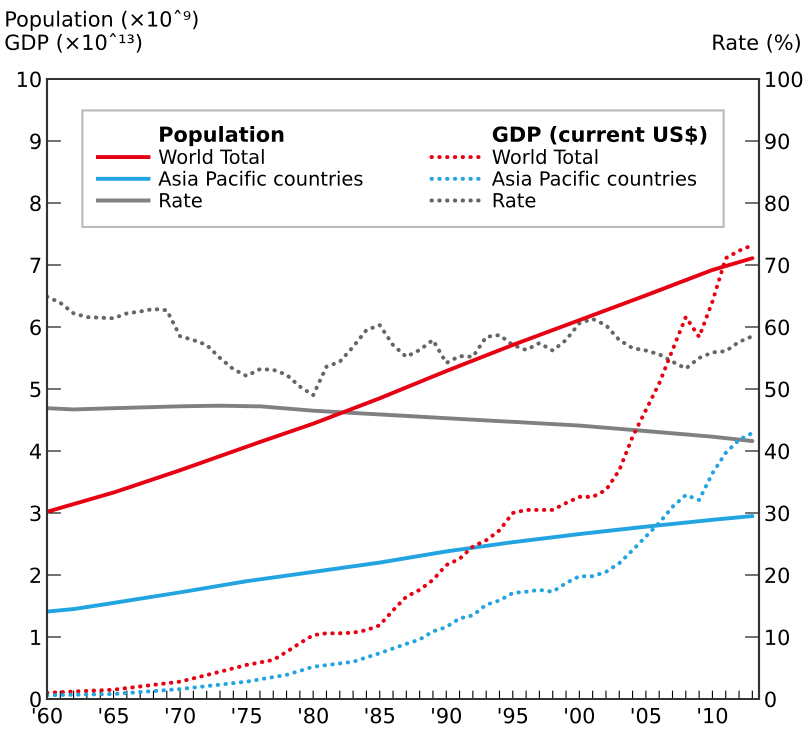 This screenshot has width=811, height=735. I want to click on y-tick-label: 7, so click(35, 265).